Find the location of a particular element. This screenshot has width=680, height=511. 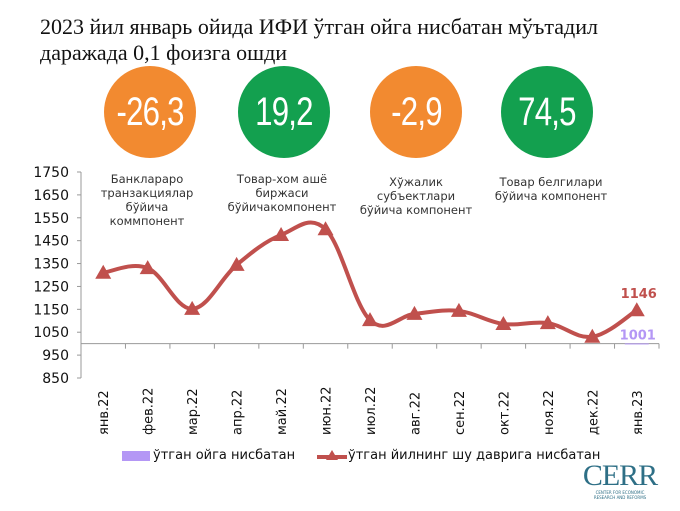

badge-business-entities: -2,9 is located at coordinates (416, 112).